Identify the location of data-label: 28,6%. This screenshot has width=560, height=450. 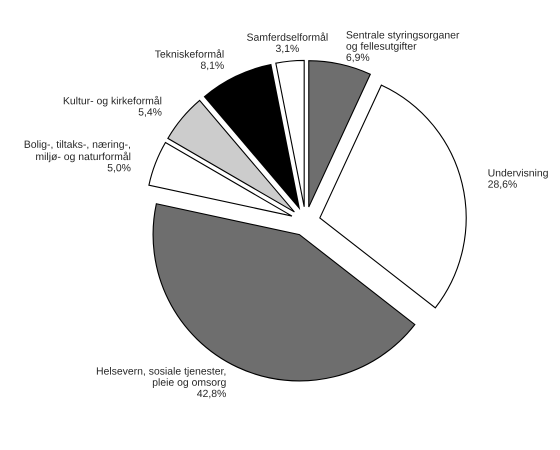
(502, 184).